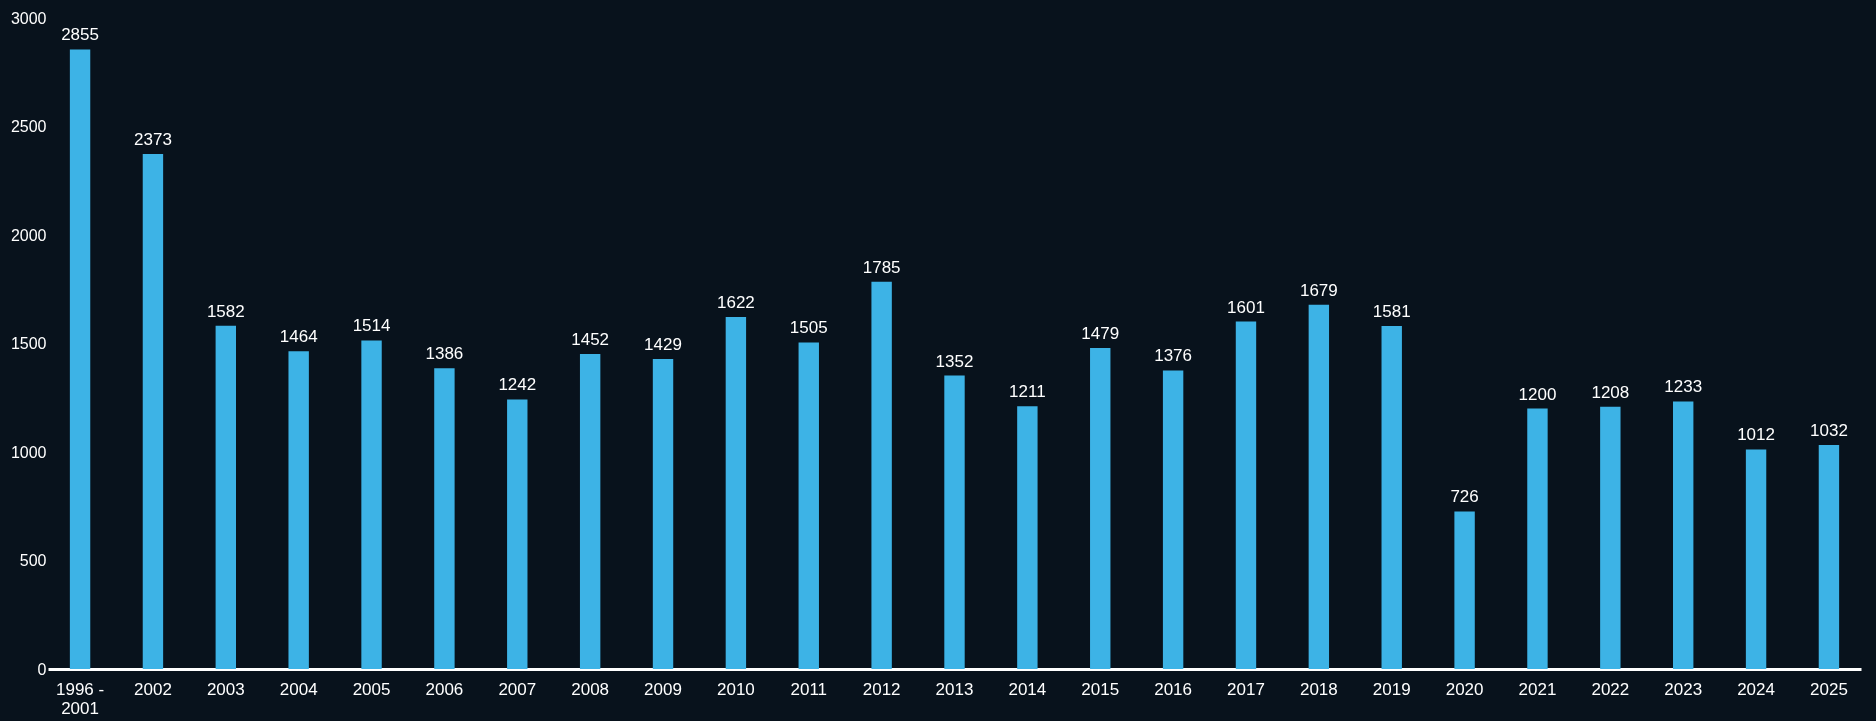 Image resolution: width=1876 pixels, height=721 pixels. Describe the element at coordinates (1683, 387) in the screenshot. I see `data-label: 1233` at that location.